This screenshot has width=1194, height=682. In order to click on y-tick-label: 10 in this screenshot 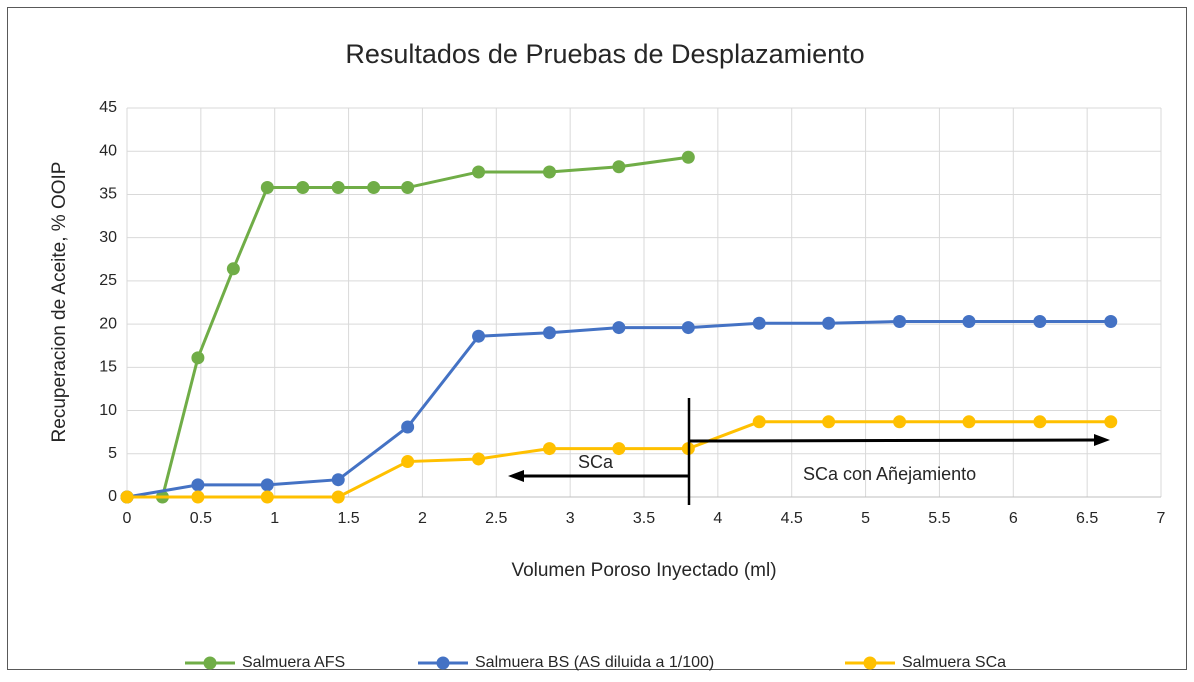, I will do `click(108, 410)`.